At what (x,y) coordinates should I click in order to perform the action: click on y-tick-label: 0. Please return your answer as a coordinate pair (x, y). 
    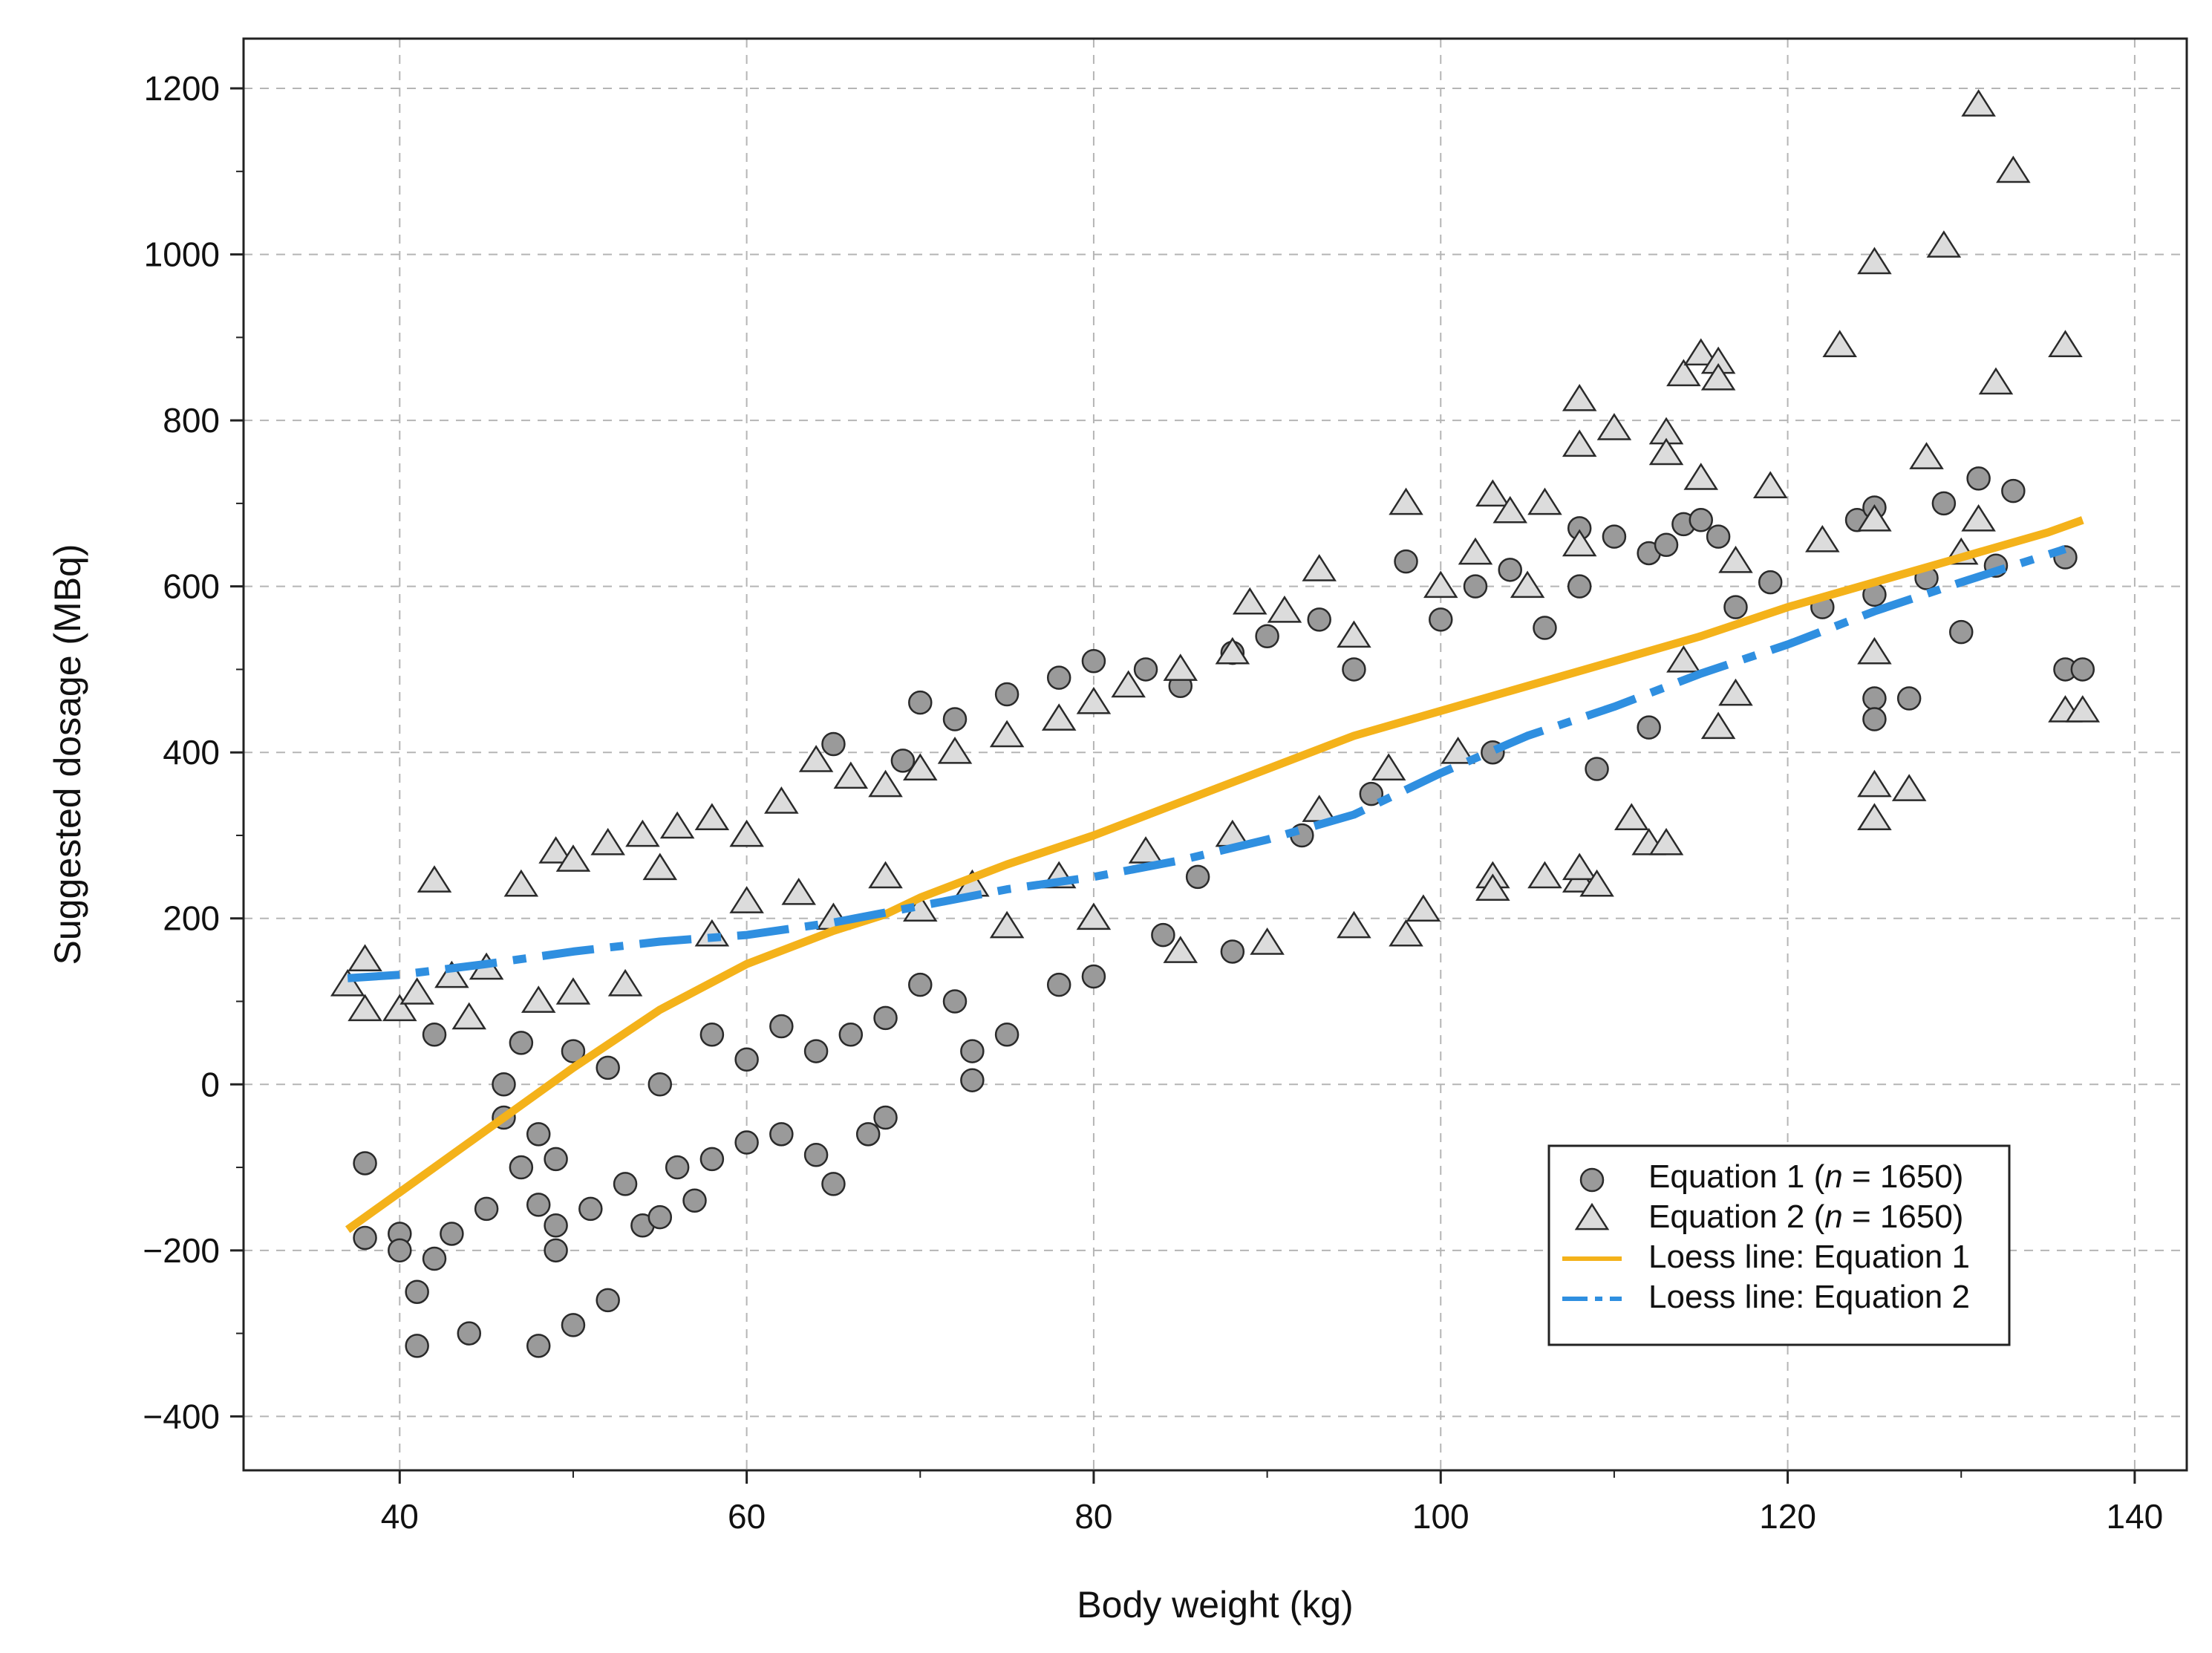
    Looking at the image, I should click on (210, 1084).